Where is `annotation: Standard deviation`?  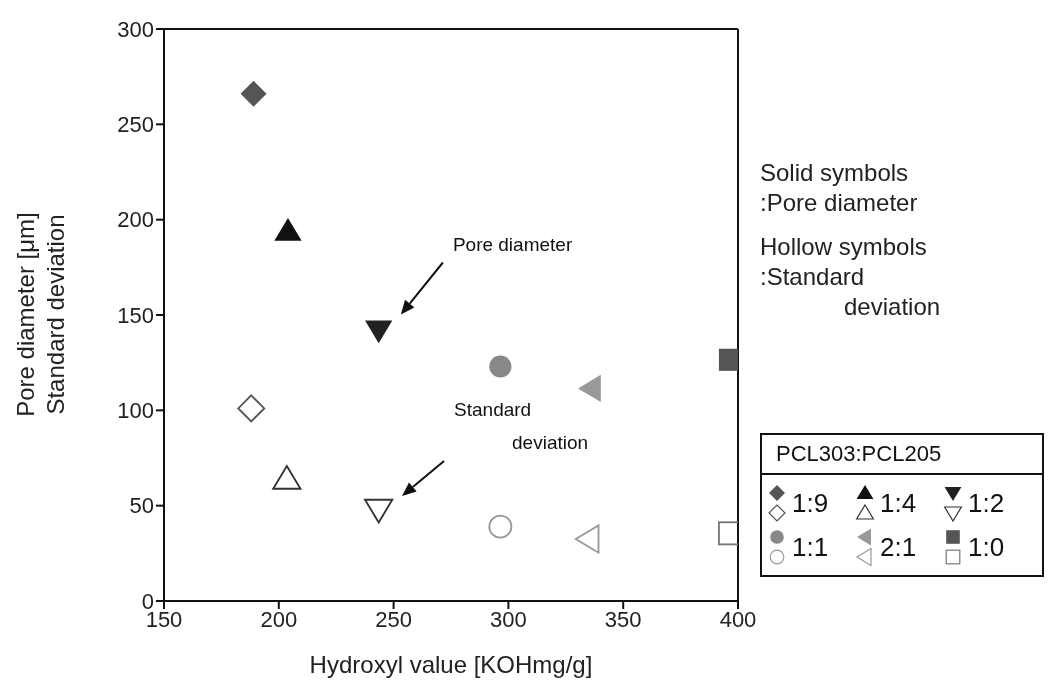
annotation: Standard deviation is located at coordinates (521, 425).